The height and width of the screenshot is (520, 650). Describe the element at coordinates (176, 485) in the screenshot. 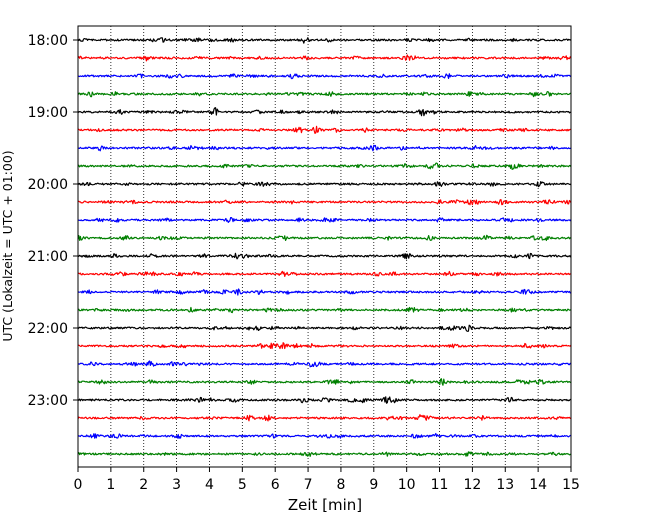

I see `x-tick-label: 3` at that location.